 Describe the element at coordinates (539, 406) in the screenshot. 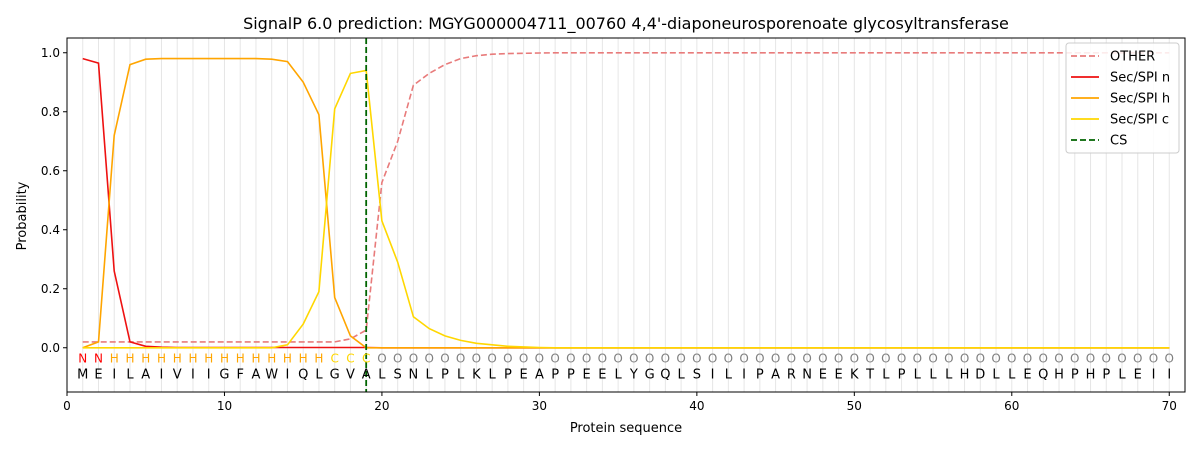

I see `x-tick-label: 30` at that location.